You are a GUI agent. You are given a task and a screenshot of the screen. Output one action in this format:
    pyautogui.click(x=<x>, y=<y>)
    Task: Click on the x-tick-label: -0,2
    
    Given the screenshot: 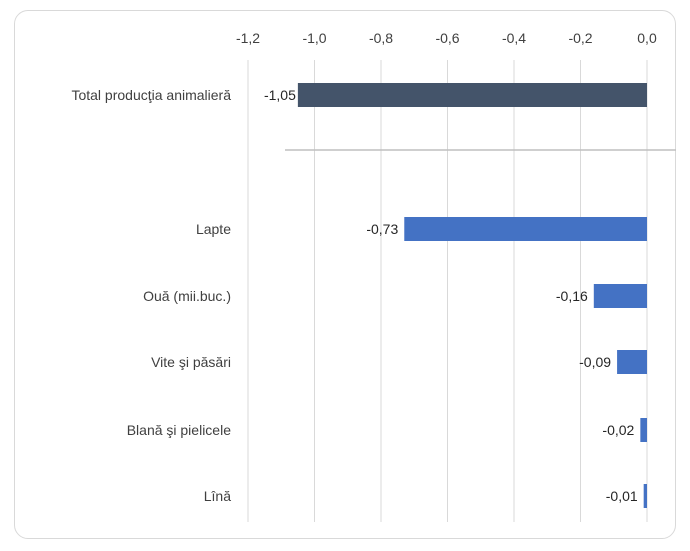 What is the action you would take?
    pyautogui.click(x=580, y=38)
    